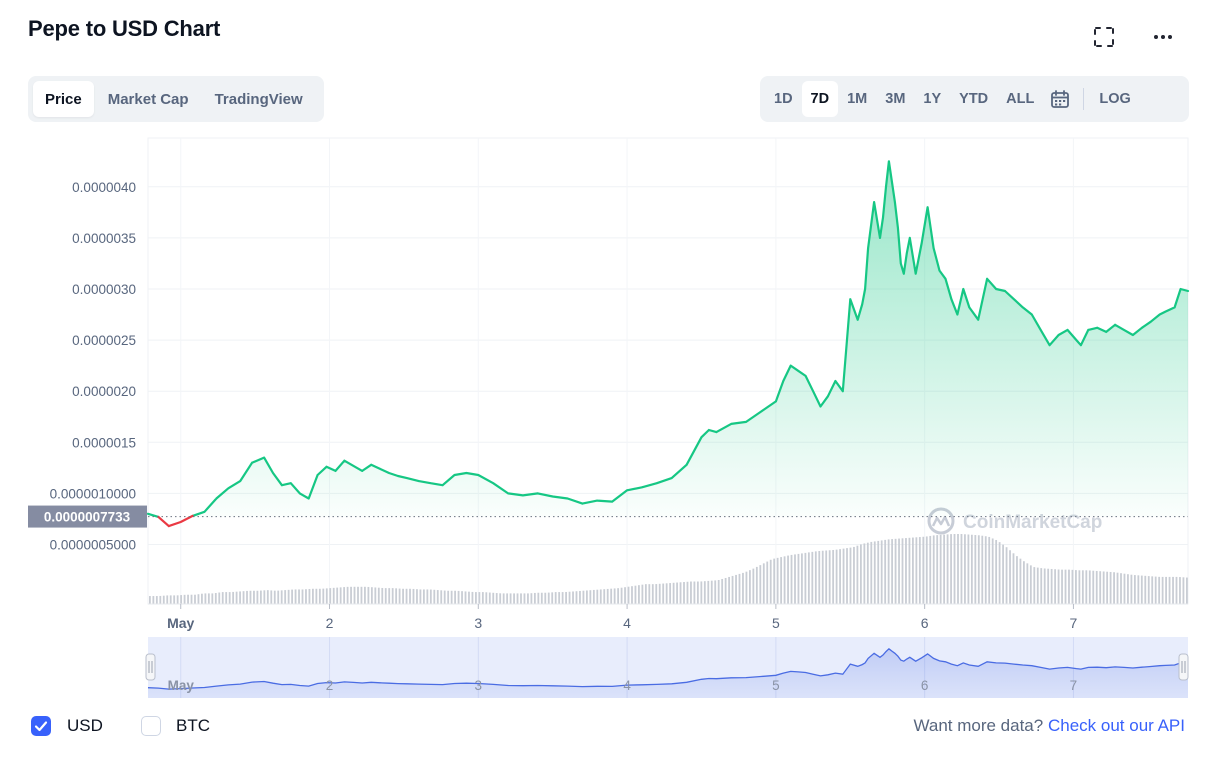  Describe the element at coordinates (1163, 37) in the screenshot. I see `more-horizontal-icon` at that location.